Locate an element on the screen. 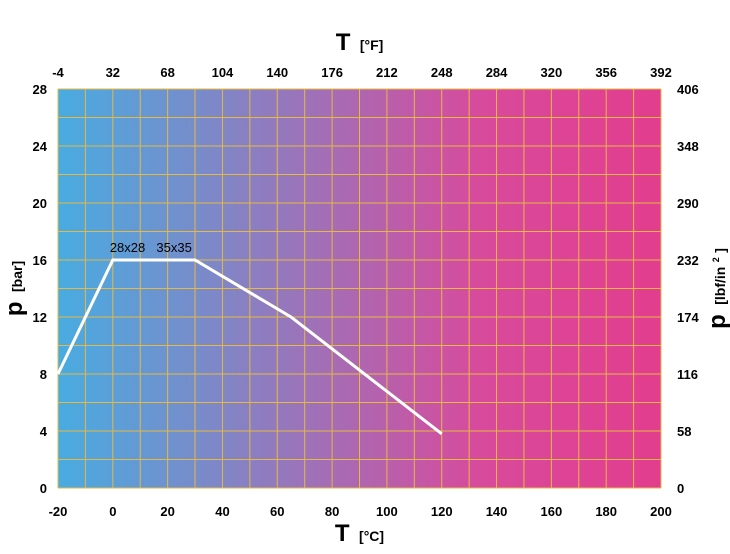 The width and height of the screenshot is (730, 554). x-top-tick-label: 68 is located at coordinates (167, 72).